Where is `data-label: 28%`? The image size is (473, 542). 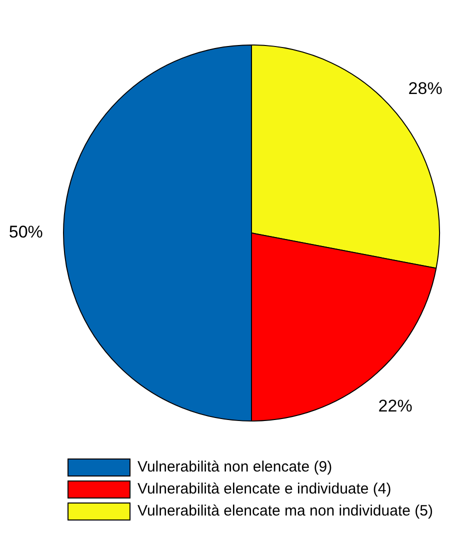 data-label: 28% is located at coordinates (425, 88).